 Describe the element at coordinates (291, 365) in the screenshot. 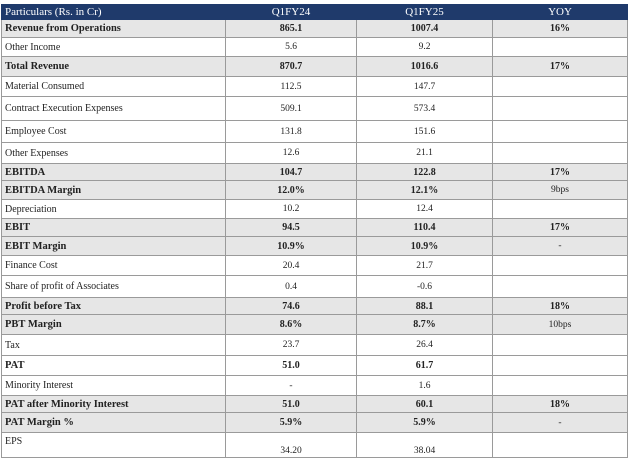

I see `q1fy24-value: 51.0` at that location.